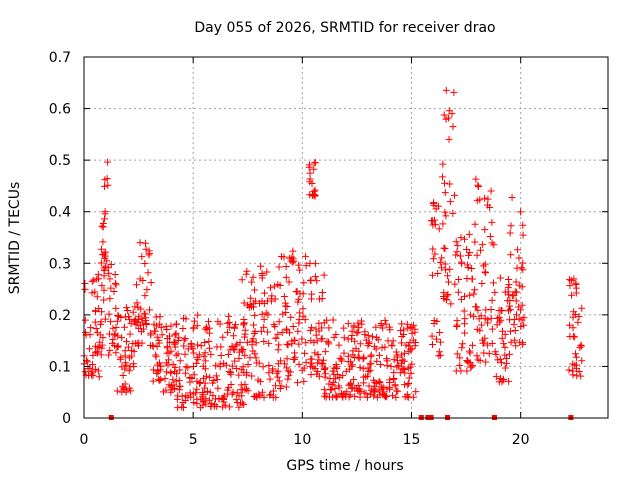 The image size is (640, 480). I want to click on y-tick-label: 0.1, so click(60, 367).